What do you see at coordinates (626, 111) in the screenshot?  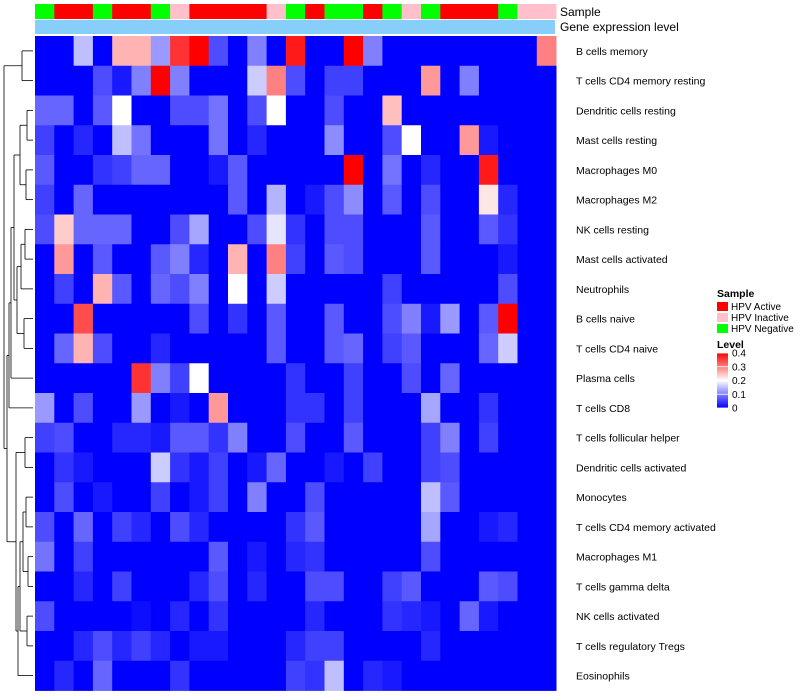 I see `row-label: Dendritic cells resting` at bounding box center [626, 111].